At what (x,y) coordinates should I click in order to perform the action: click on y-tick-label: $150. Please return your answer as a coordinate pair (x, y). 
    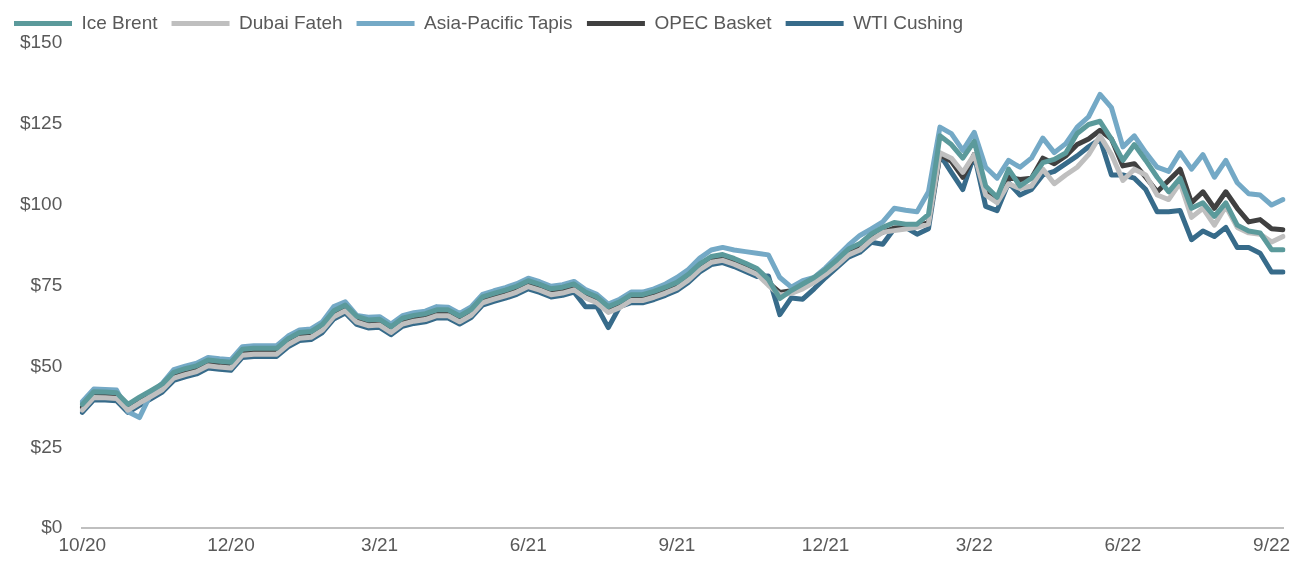
    Looking at the image, I should click on (41, 42).